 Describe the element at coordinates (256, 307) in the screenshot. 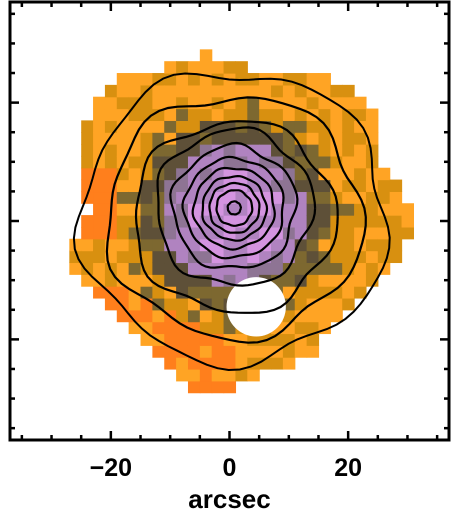

I see `masked-region` at that location.